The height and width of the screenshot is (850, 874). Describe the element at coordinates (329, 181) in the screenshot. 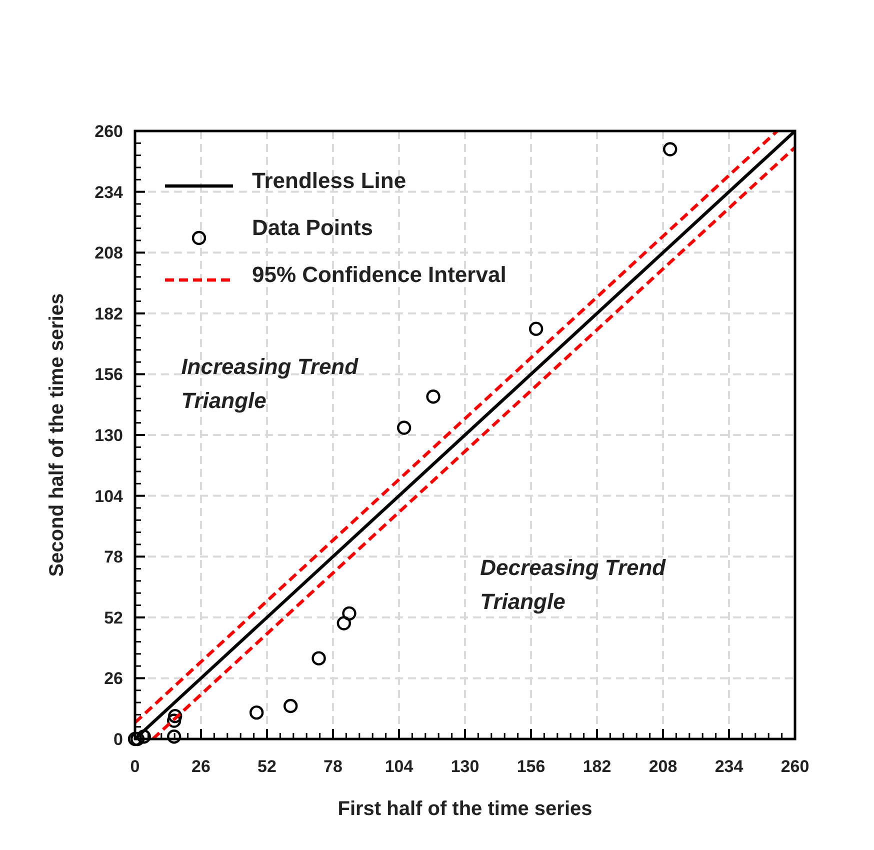

I see `legend-label: Trendless Line` at that location.